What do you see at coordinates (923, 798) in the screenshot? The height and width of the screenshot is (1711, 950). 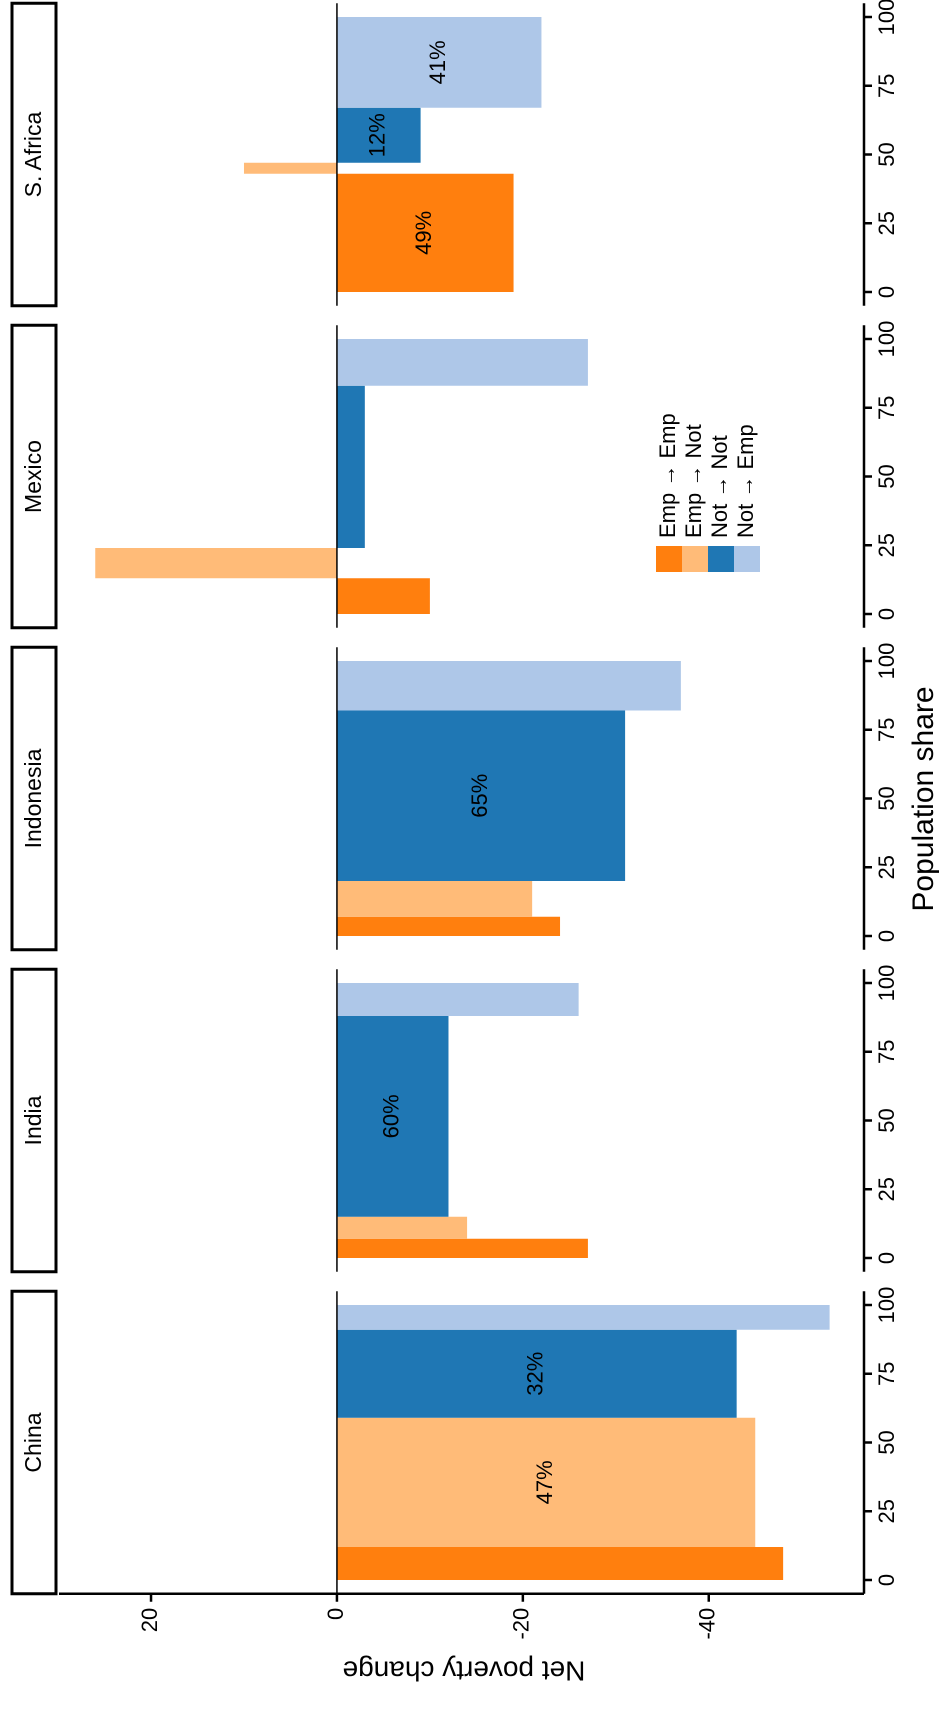 I see `x-axis-title: Population share` at bounding box center [923, 798].